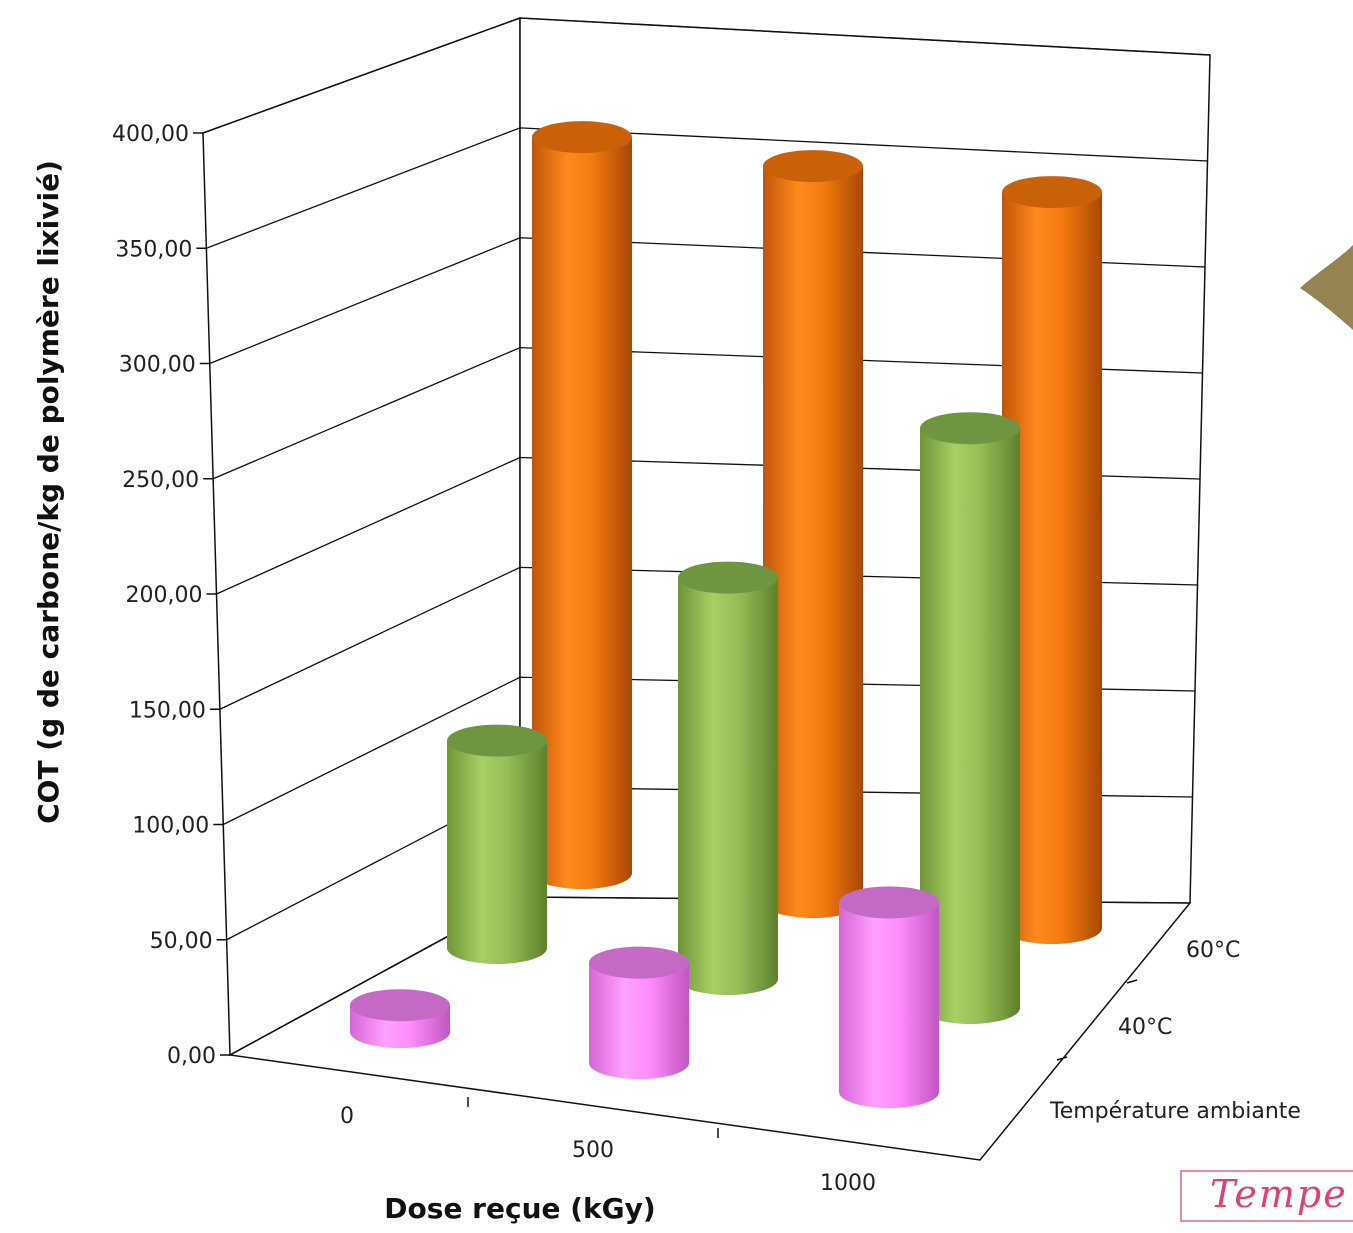 The height and width of the screenshot is (1233, 1353). Describe the element at coordinates (191, 1056) in the screenshot. I see `y-tick-label: 0,00` at that location.